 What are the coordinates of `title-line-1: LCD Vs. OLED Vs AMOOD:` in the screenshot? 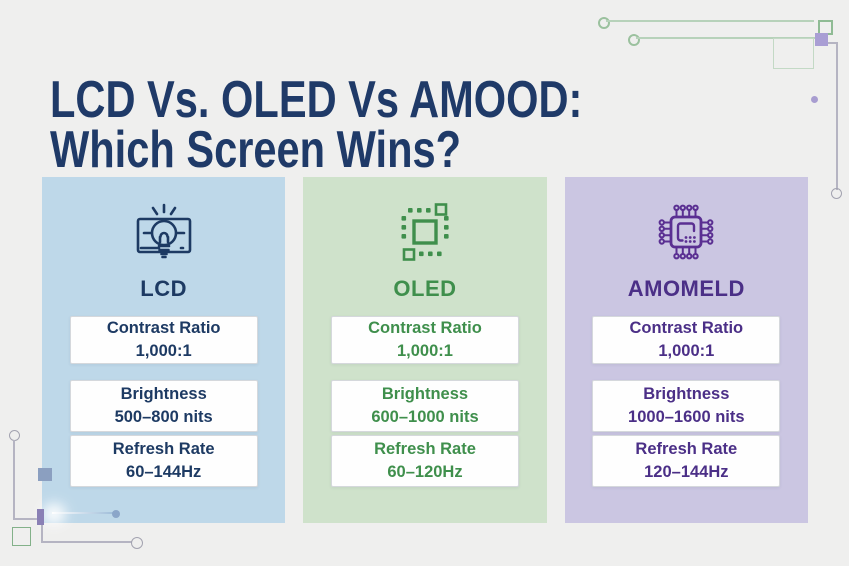 It's located at (316, 99).